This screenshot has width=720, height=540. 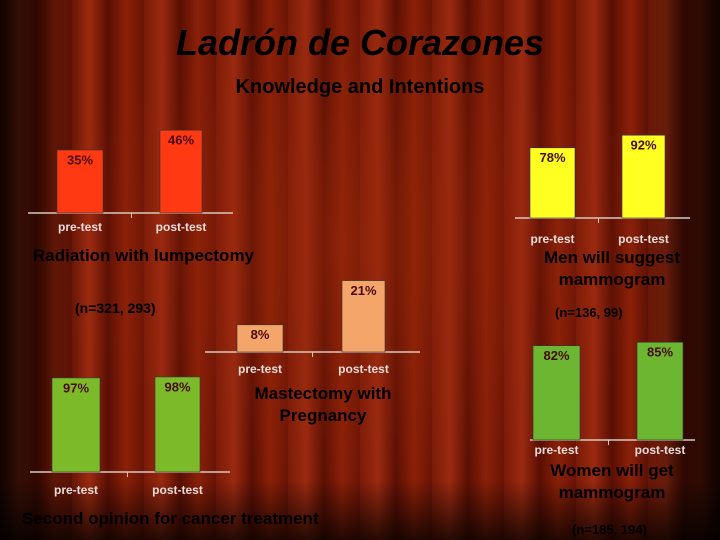 I want to click on value-label: 35%, so click(x=80, y=159).